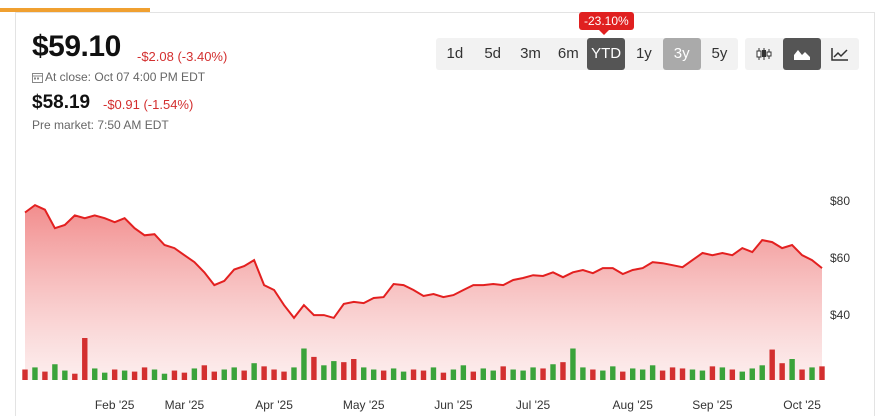 The width and height of the screenshot is (882, 417). Describe the element at coordinates (274, 405) in the screenshot. I see `x-tick-label: Apr '25` at that location.